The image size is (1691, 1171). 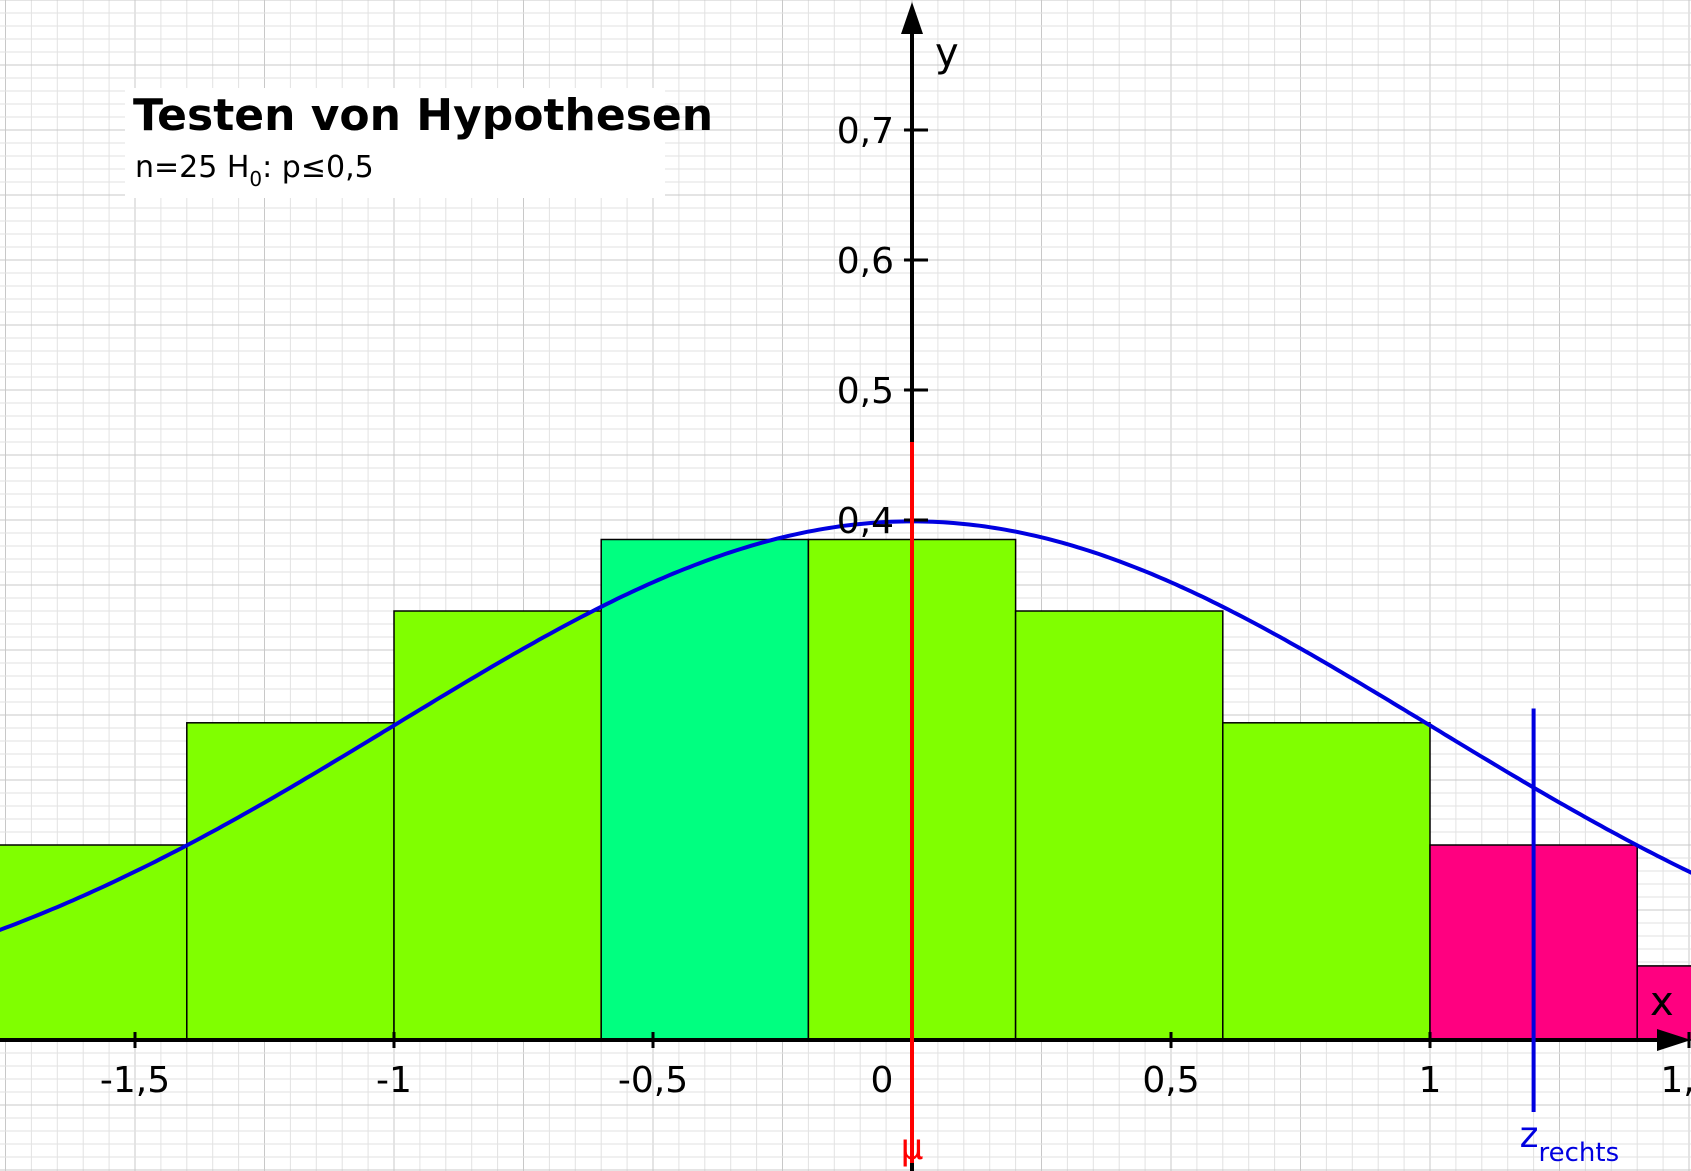 I want to click on z-label: zrechts, so click(x=1570, y=1141).